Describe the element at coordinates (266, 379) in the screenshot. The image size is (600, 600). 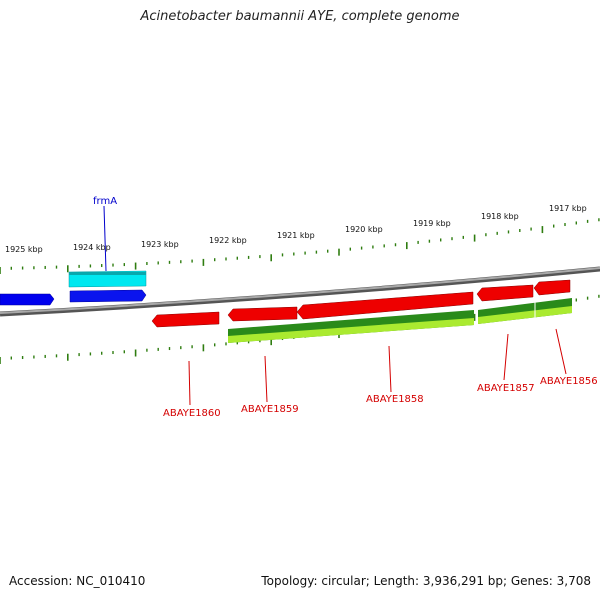
I see `leader-ABAYE1859` at that location.